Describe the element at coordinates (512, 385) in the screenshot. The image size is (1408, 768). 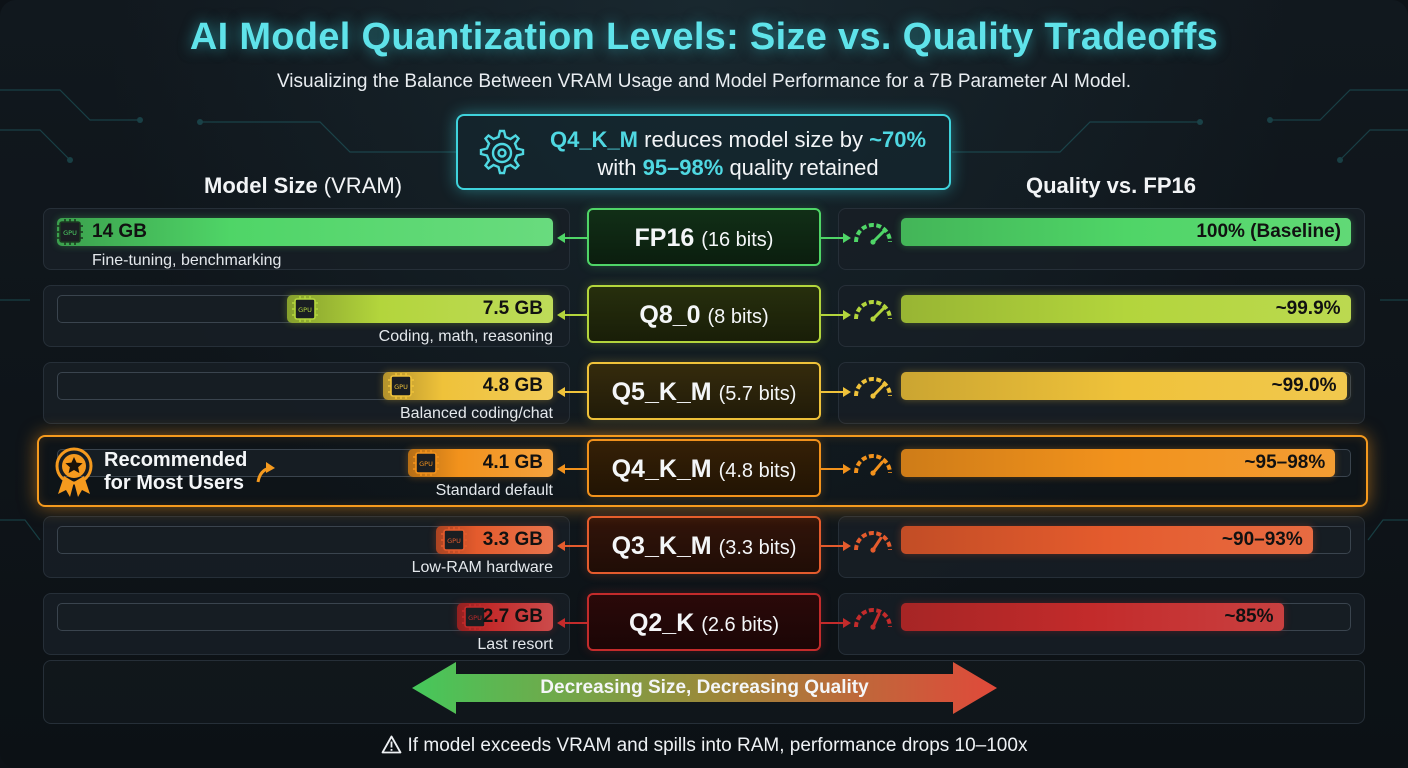
I see `size-value-label: 4.8 GB` at that location.